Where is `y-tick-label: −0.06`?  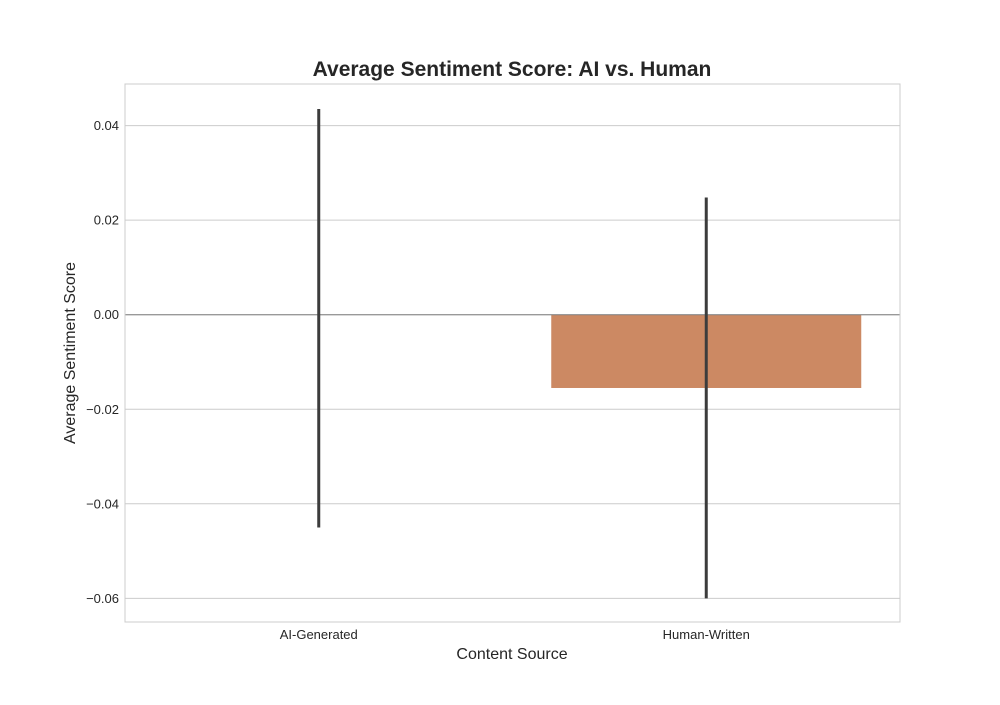 y-tick-label: −0.06 is located at coordinates (102, 598).